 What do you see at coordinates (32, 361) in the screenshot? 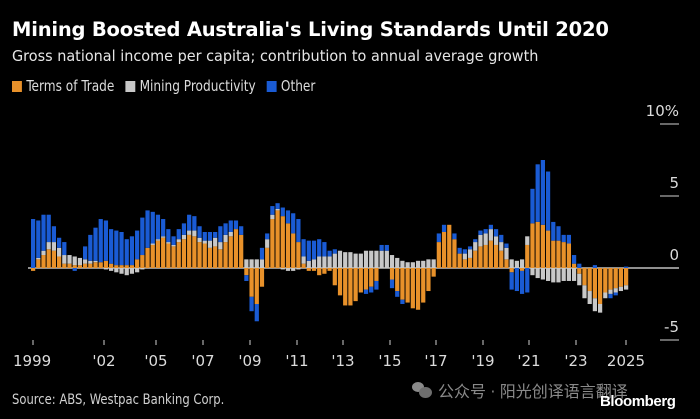
I see `x-tick-label: 1999` at bounding box center [32, 361].